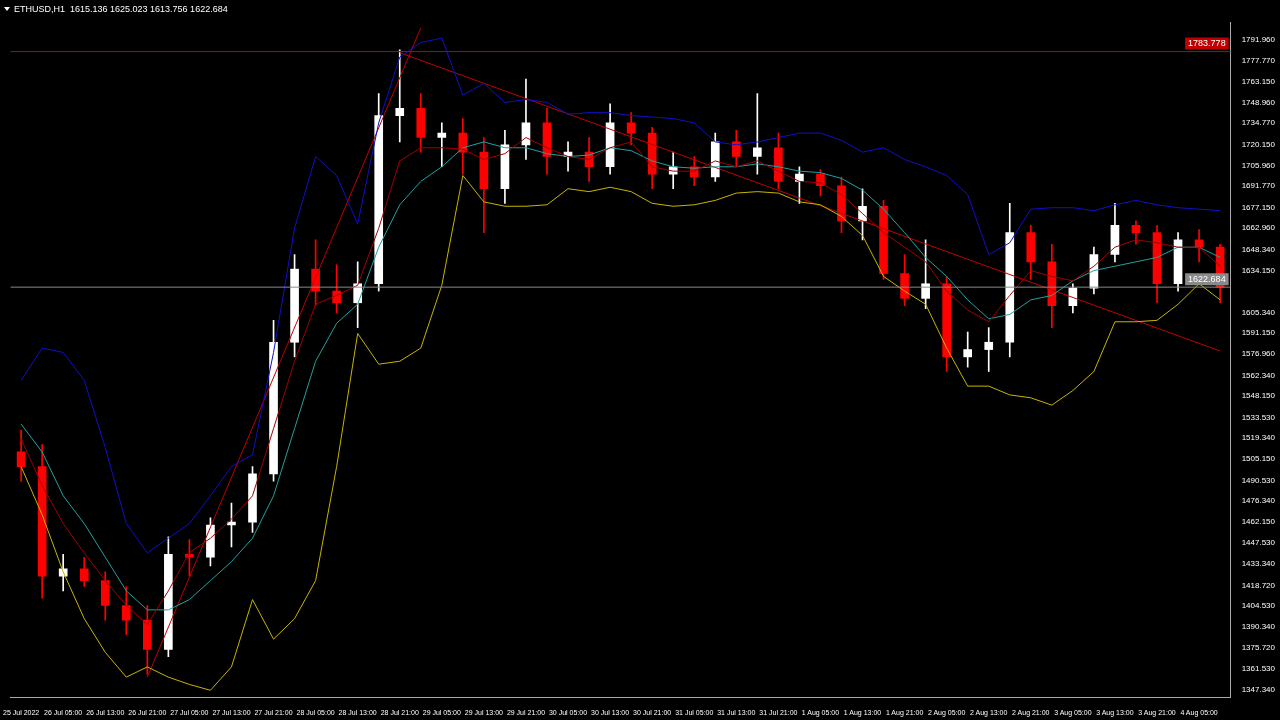  Describe the element at coordinates (1258, 585) in the screenshot. I see `y-tick-label: 1418.720` at that location.